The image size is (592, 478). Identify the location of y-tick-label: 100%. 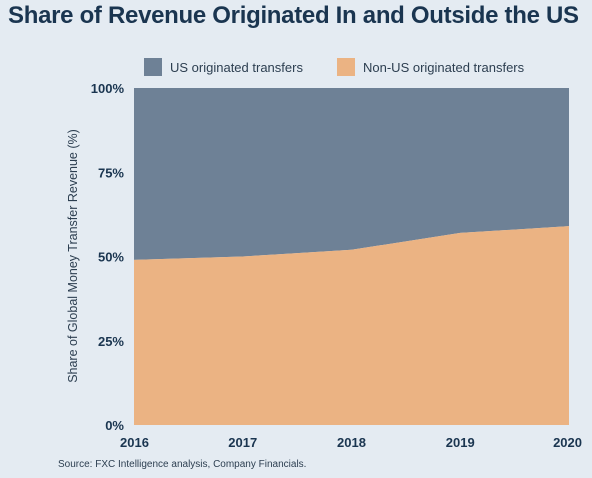
(108, 88).